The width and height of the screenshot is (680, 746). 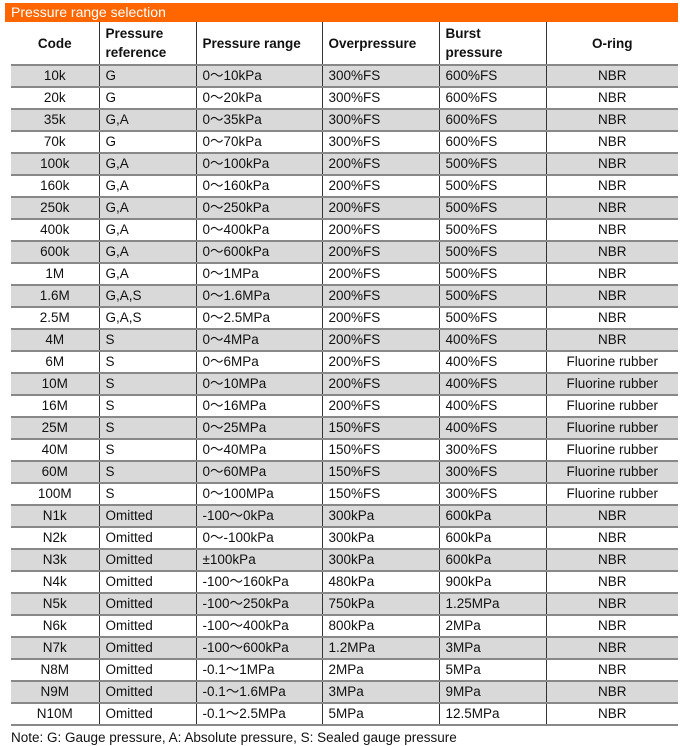 What do you see at coordinates (55, 295) in the screenshot?
I see `cell-code: 1.6M` at bounding box center [55, 295].